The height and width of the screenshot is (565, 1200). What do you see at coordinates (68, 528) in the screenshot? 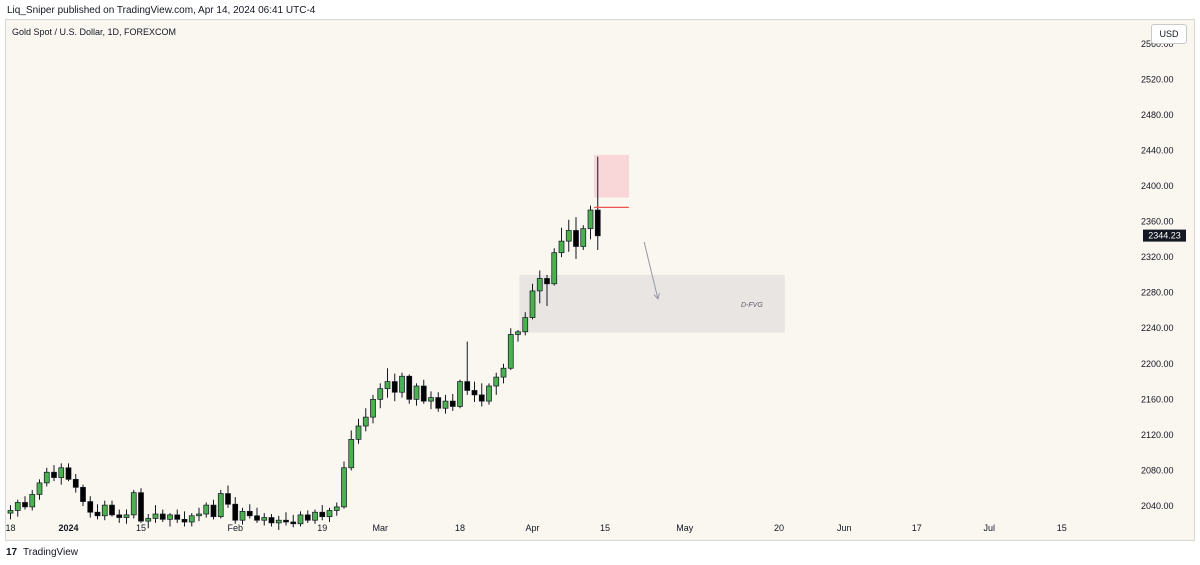
I see `x-tick-label: 2024` at bounding box center [68, 528].